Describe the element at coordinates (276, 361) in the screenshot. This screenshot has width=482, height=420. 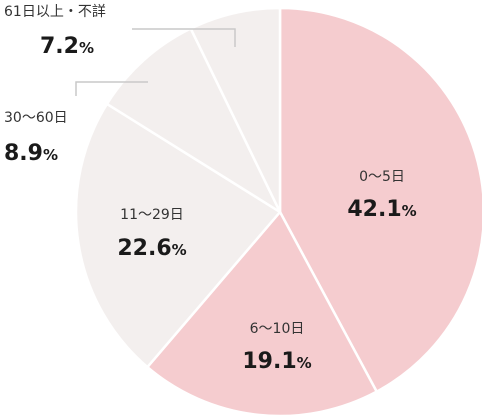
I see `value-label-1: 19.1%` at that location.